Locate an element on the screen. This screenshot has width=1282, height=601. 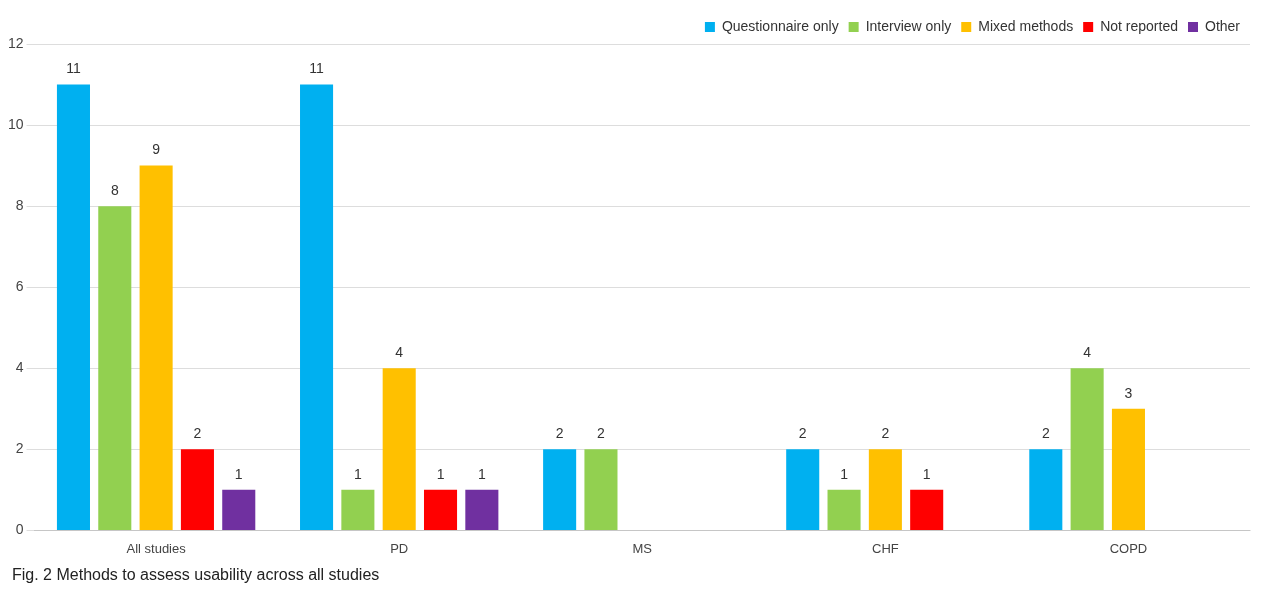
data-label: 8 is located at coordinates (114, 189).